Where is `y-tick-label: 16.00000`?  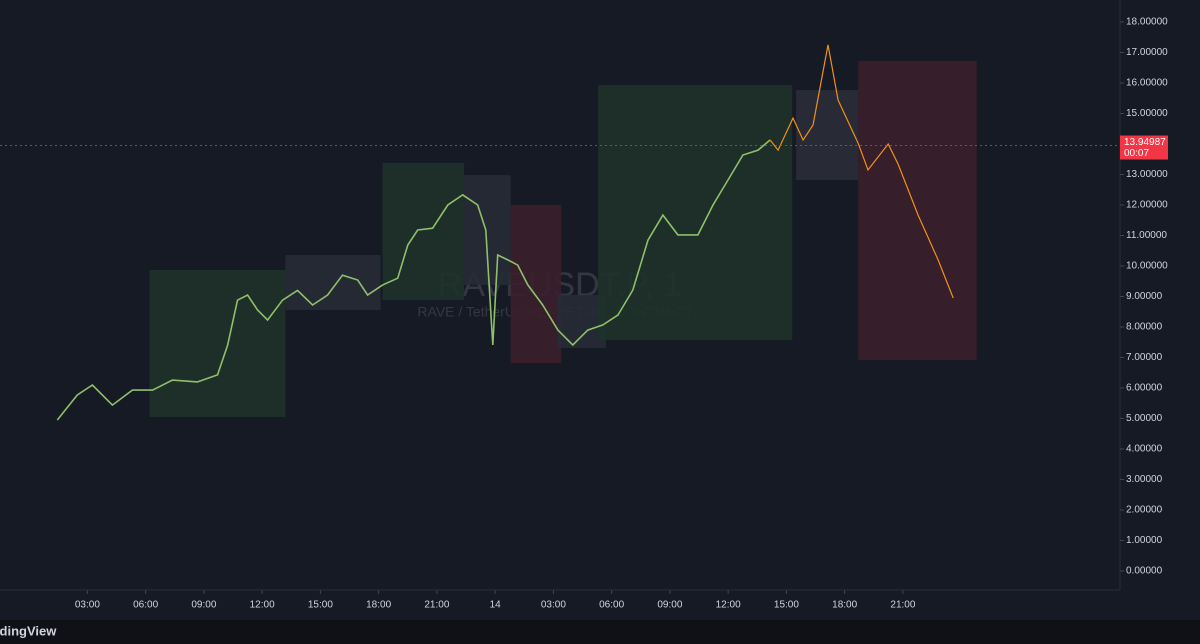 y-tick-label: 16.00000 is located at coordinates (1147, 83).